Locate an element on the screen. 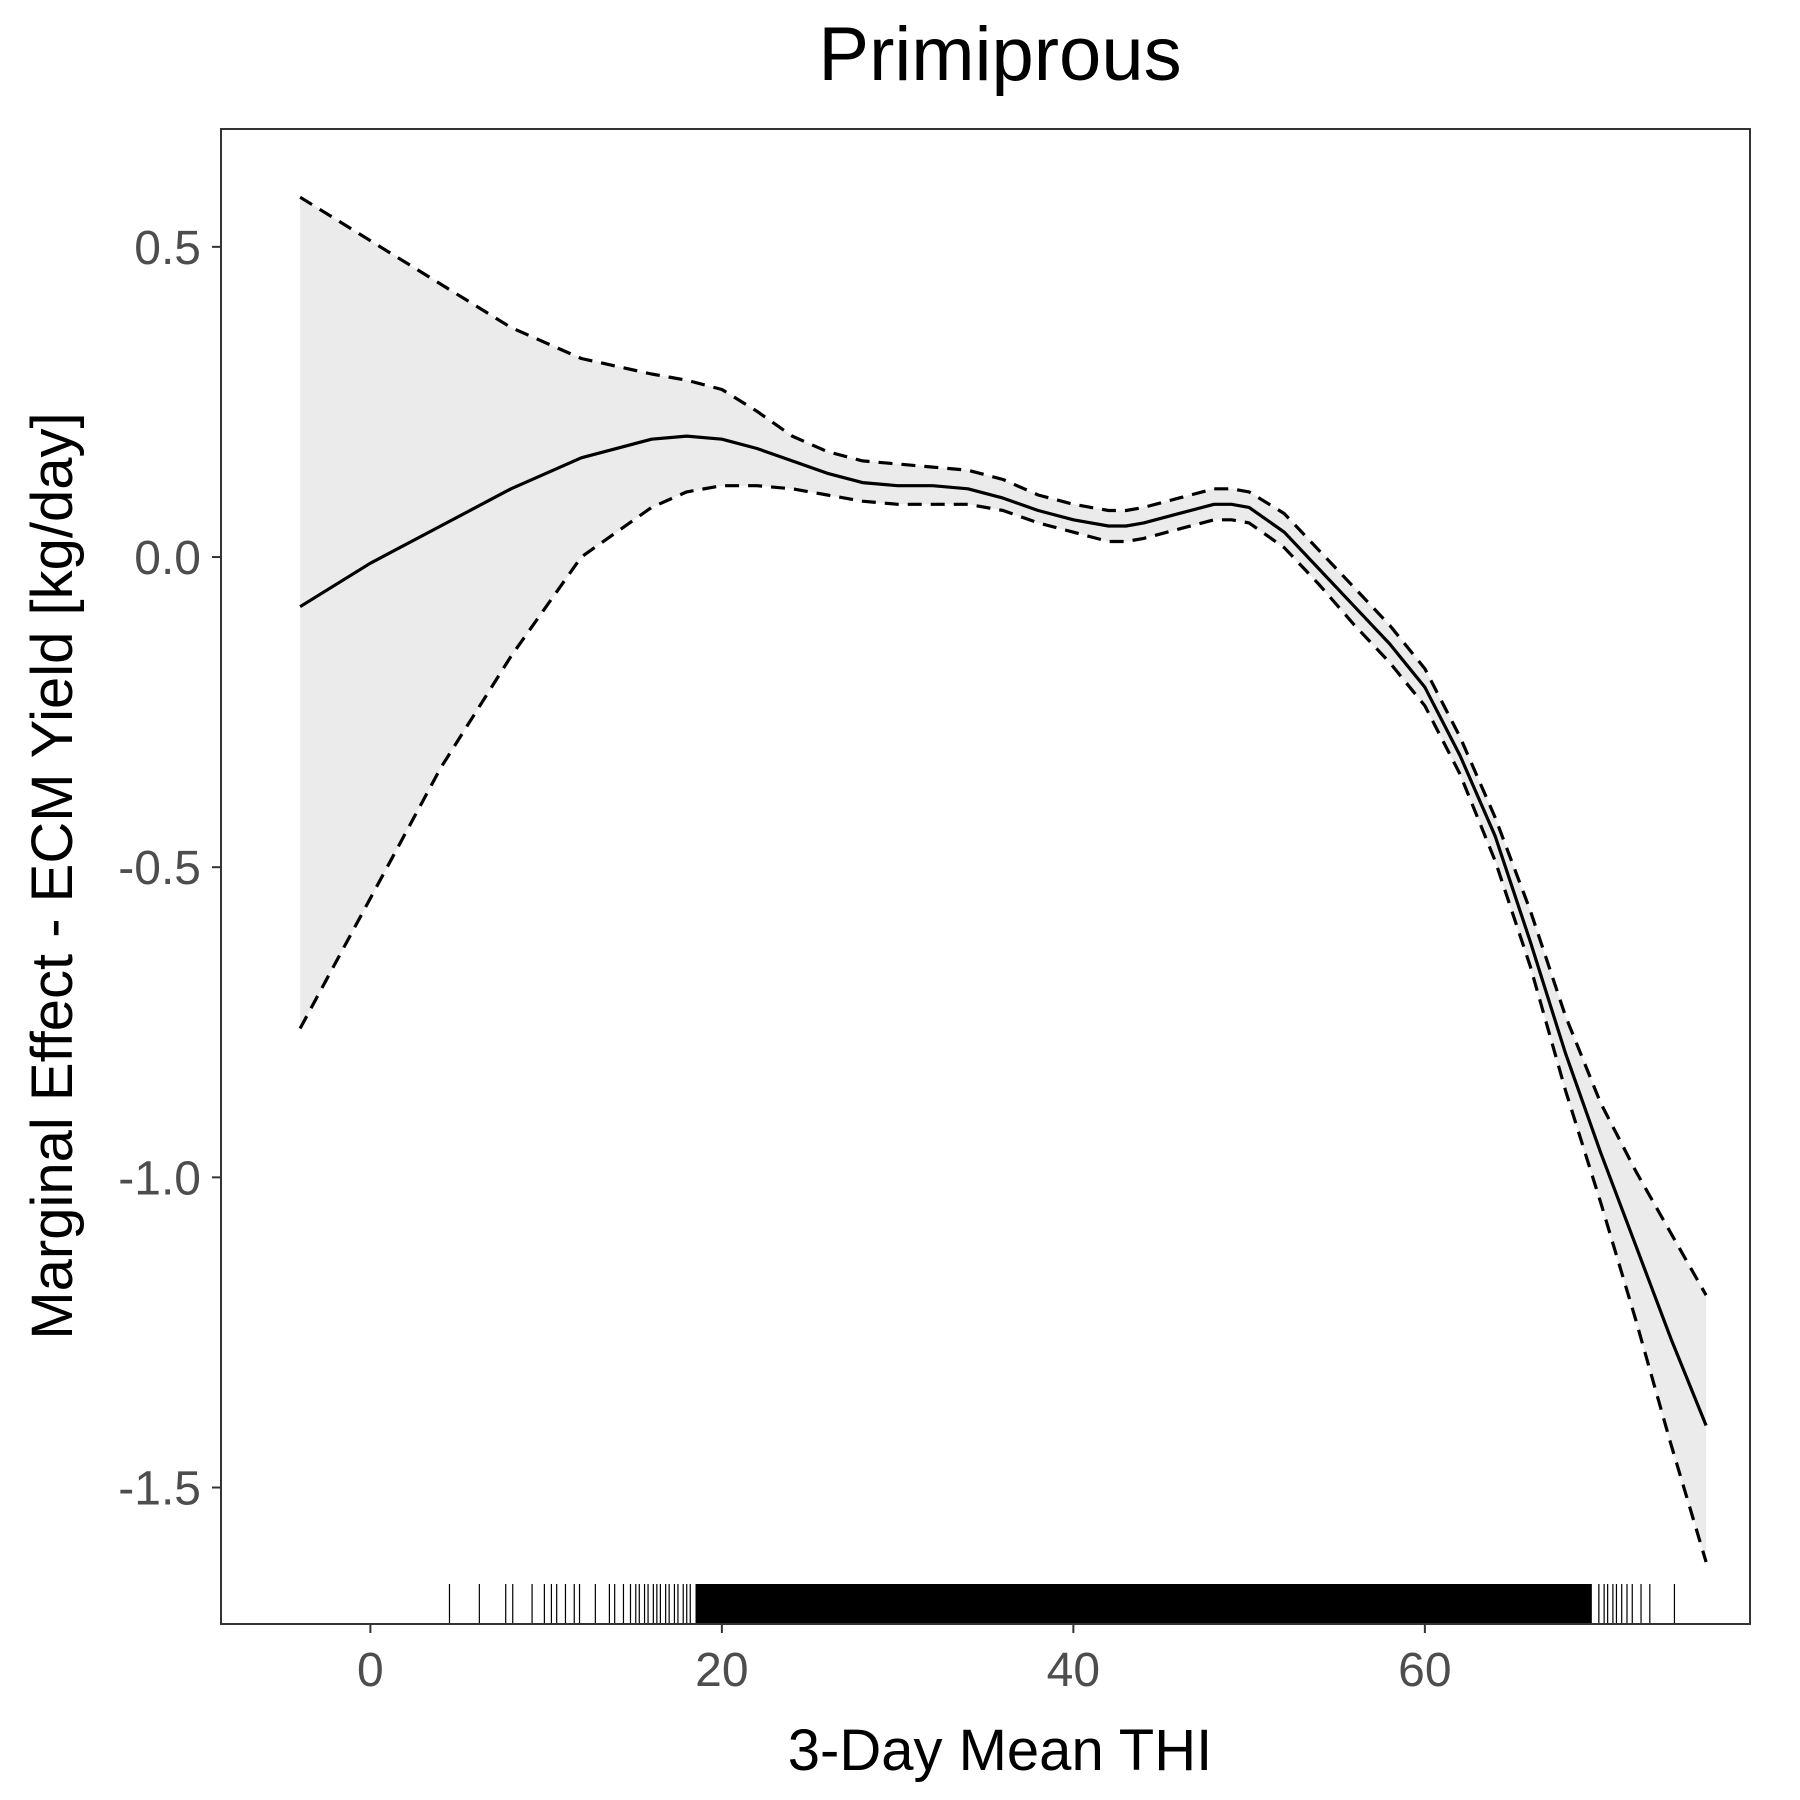  chart-title: Primiprous is located at coordinates (999, 54).